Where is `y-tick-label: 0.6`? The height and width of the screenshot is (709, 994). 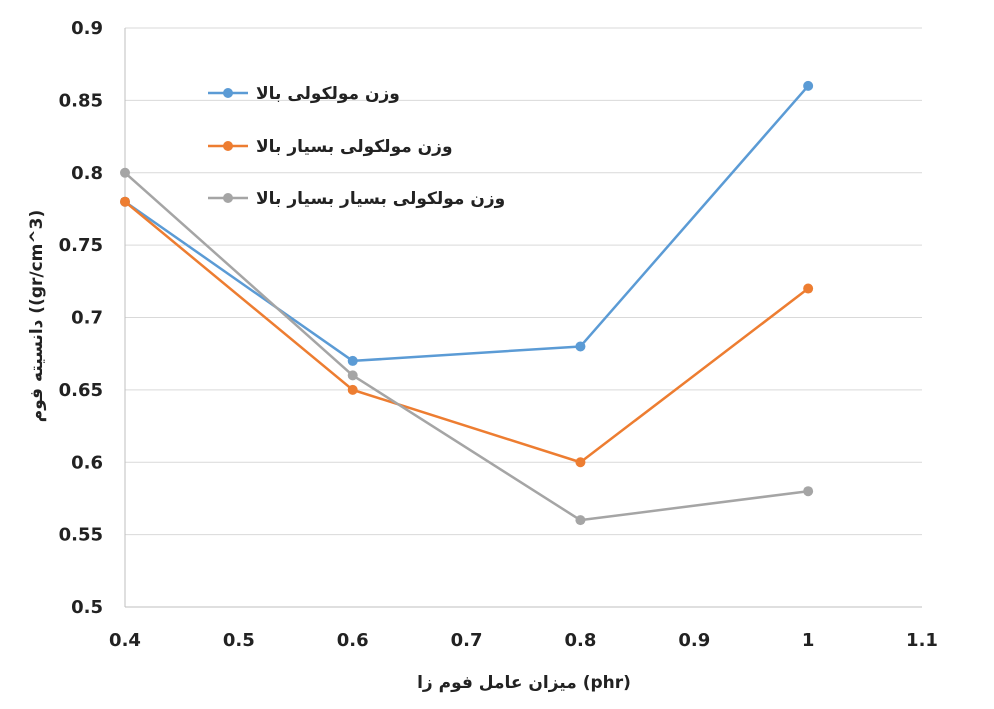 y-tick-label: 0.6 is located at coordinates (87, 462).